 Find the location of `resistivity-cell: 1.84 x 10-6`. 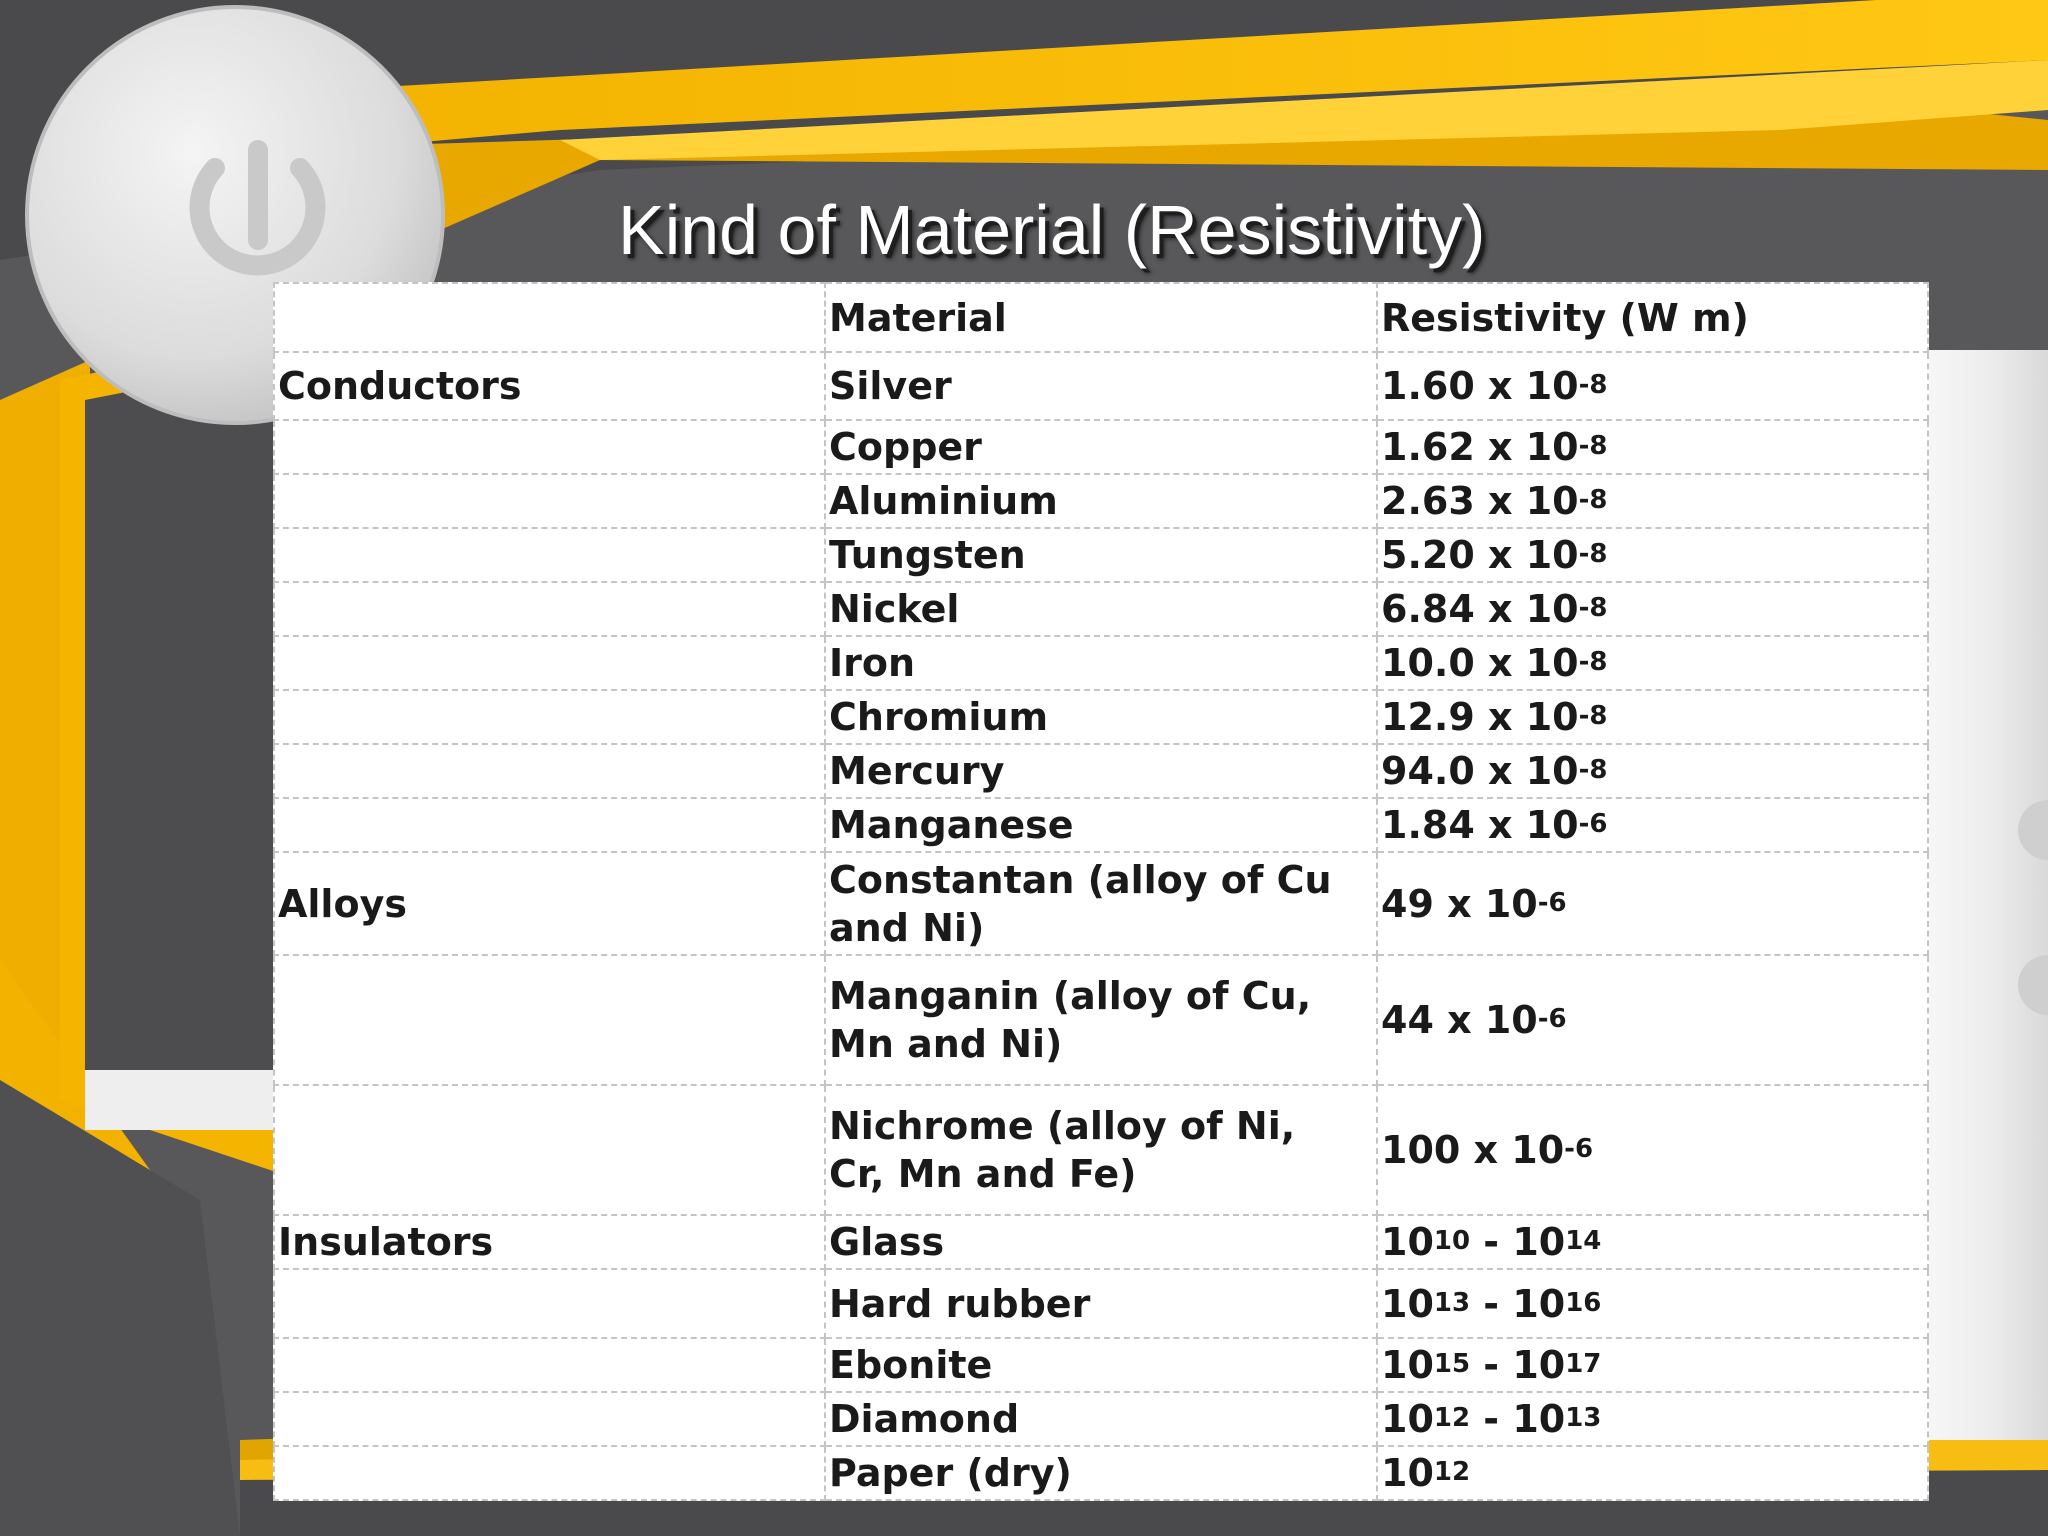

resistivity-cell: 1.84 x 10-6 is located at coordinates (1652, 825).